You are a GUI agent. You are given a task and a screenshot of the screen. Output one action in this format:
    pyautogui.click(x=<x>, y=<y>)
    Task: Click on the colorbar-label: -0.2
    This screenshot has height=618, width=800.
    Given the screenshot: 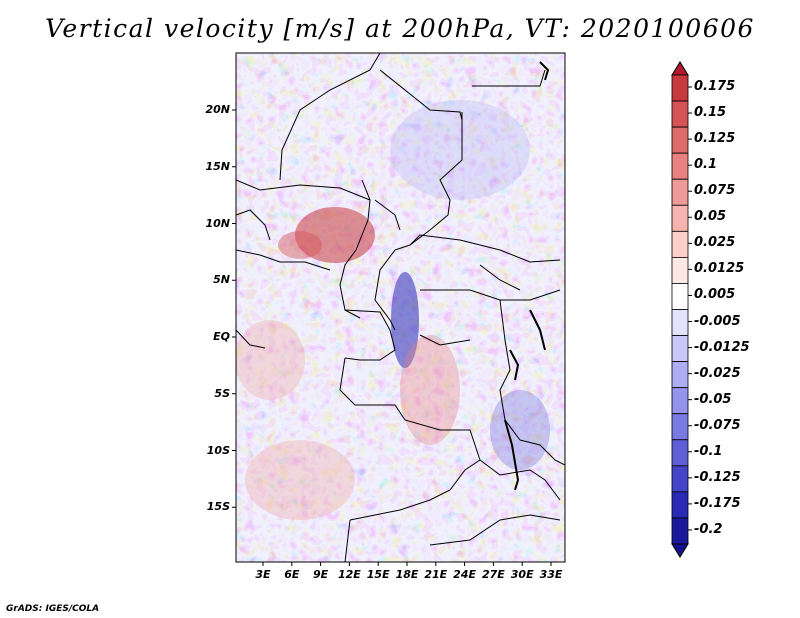 What is the action you would take?
    pyautogui.click(x=708, y=529)
    